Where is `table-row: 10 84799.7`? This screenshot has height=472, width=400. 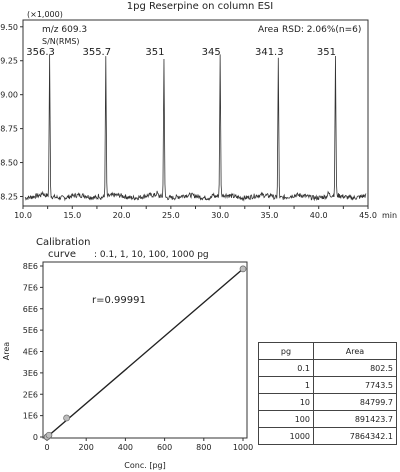
table-row: 10 84799.7 is located at coordinates (327, 402).